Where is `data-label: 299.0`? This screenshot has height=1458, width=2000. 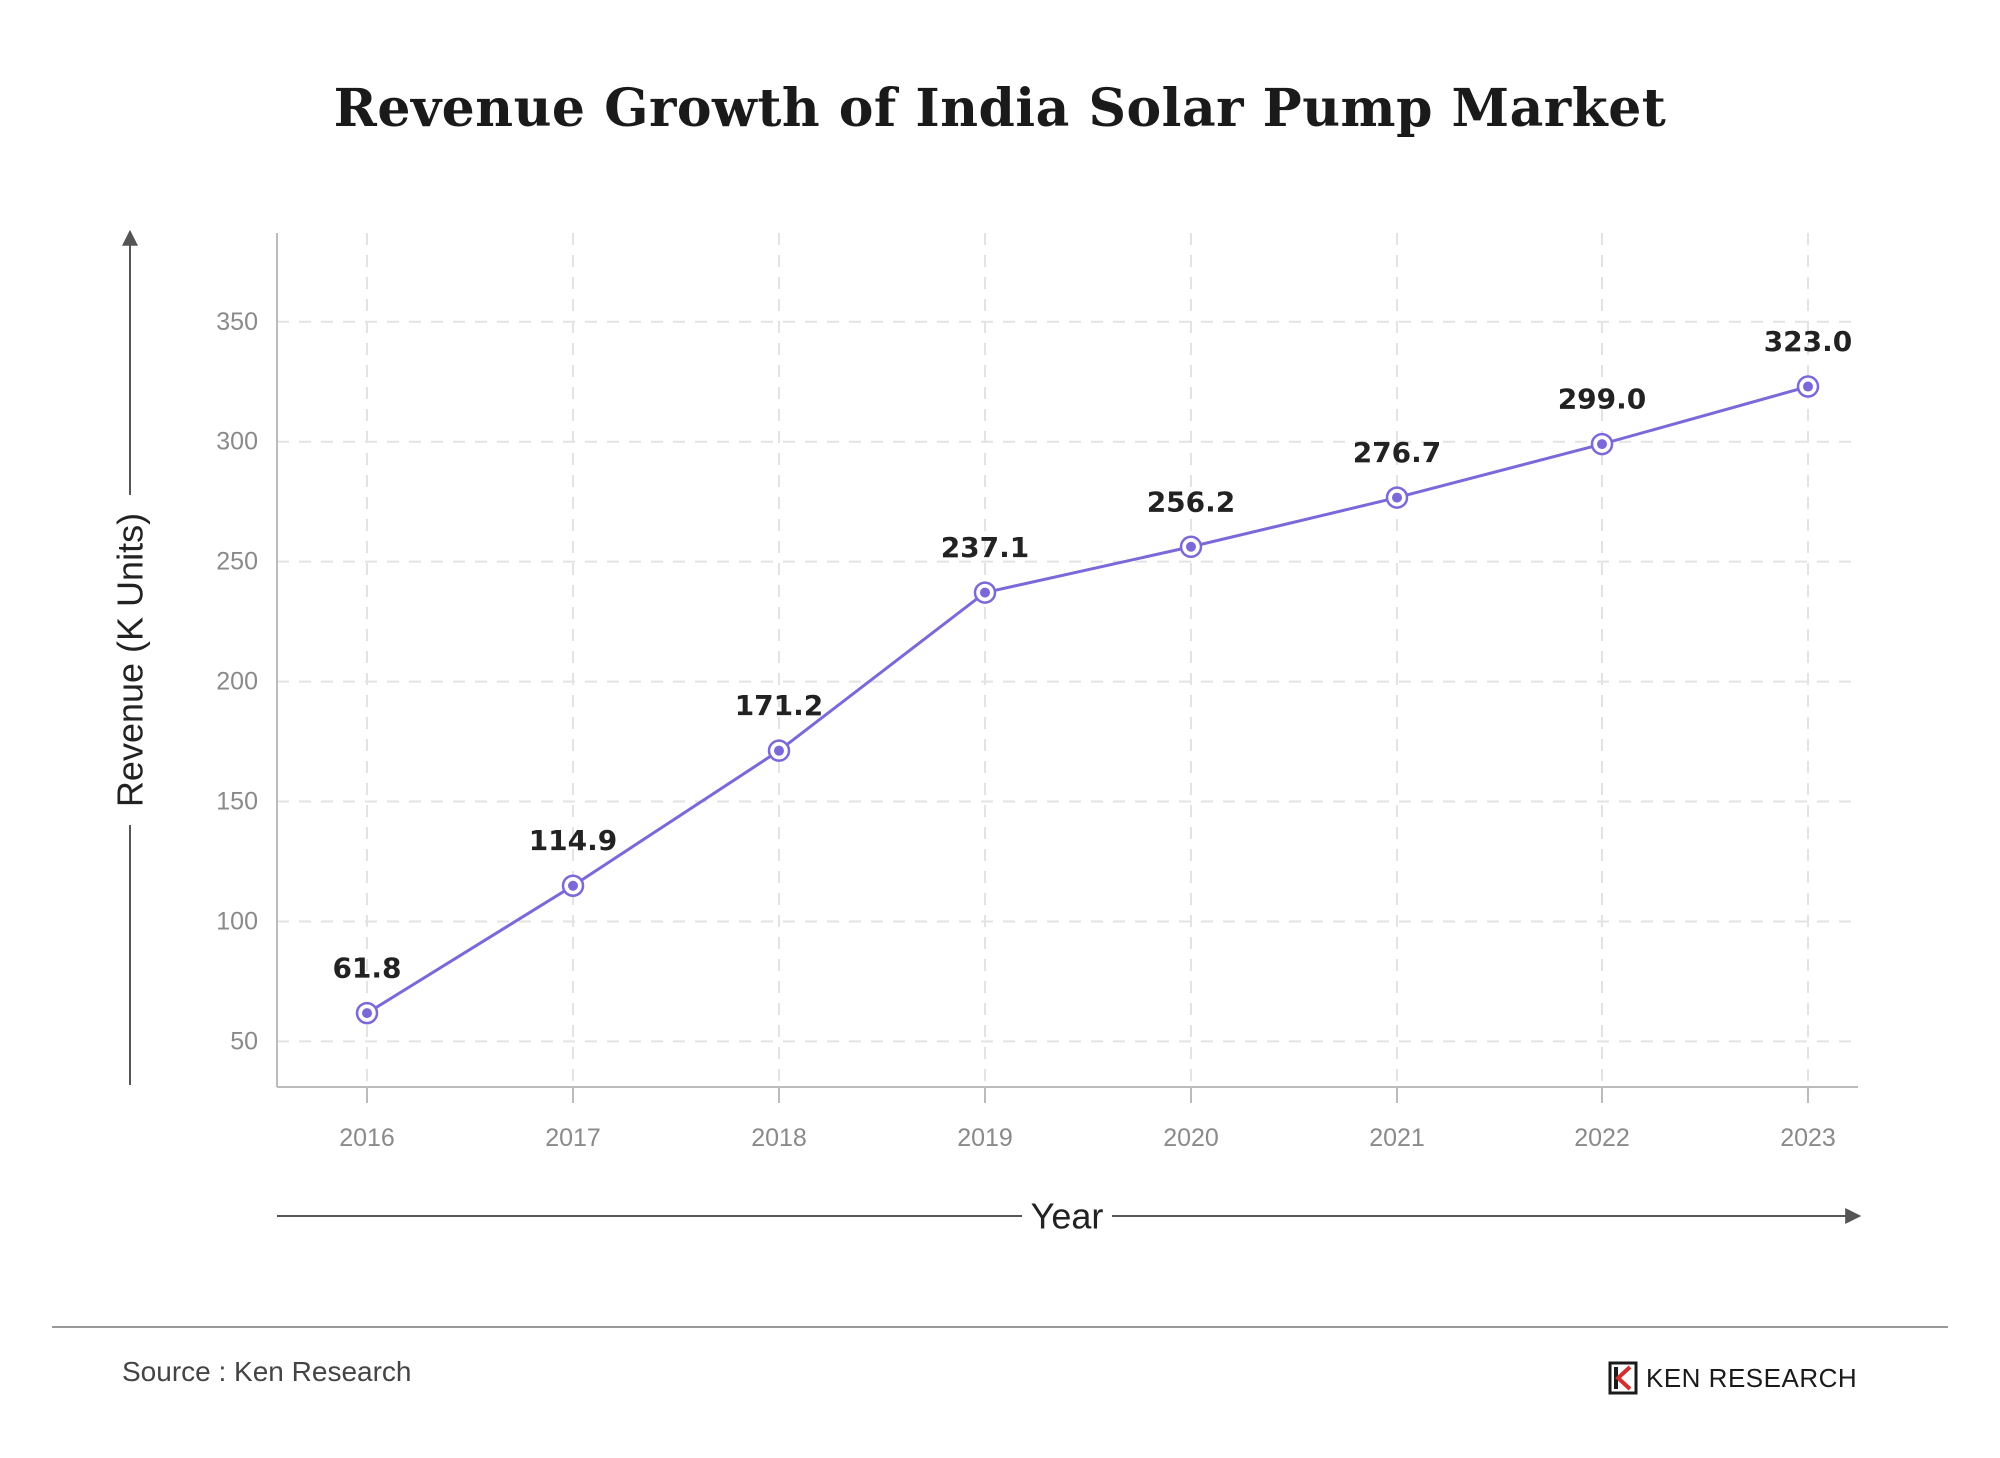 data-label: 299.0 is located at coordinates (1602, 399).